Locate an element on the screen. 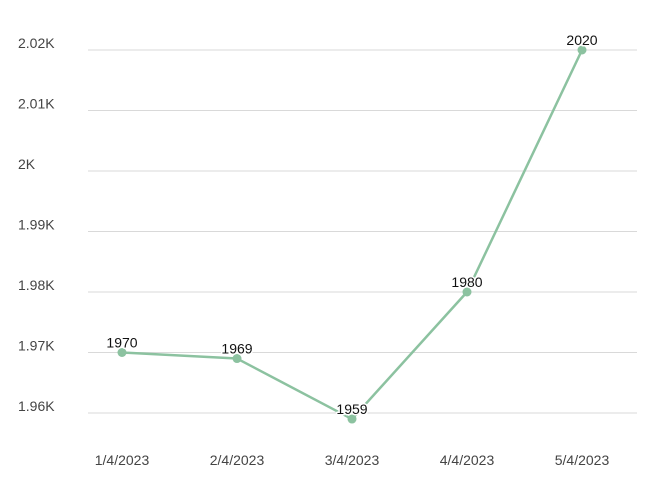 This screenshot has height=489, width=660. x-tick-label: 5/4/2023 is located at coordinates (582, 460).